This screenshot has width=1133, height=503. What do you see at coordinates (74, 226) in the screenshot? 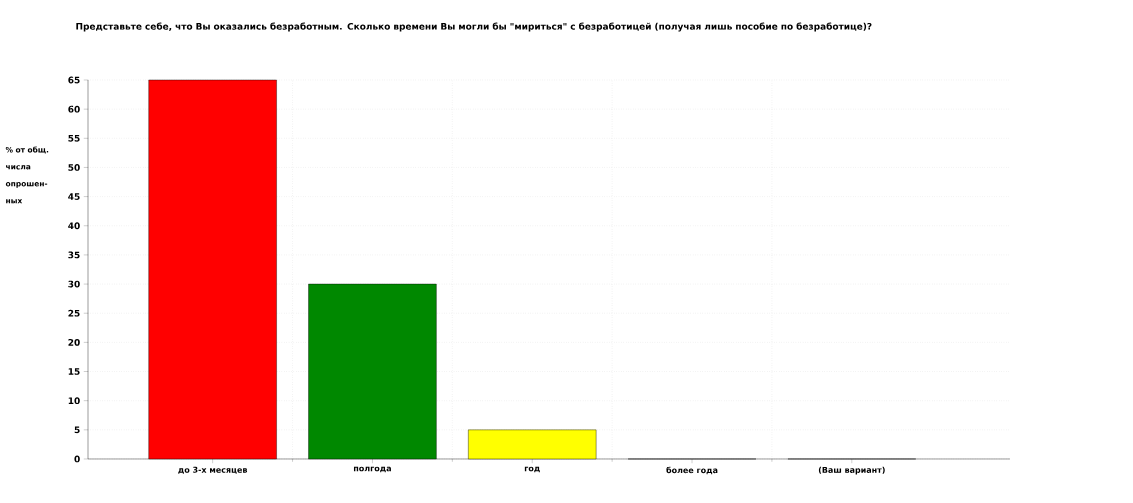
I see `y-tick-label: 40` at bounding box center [74, 226].